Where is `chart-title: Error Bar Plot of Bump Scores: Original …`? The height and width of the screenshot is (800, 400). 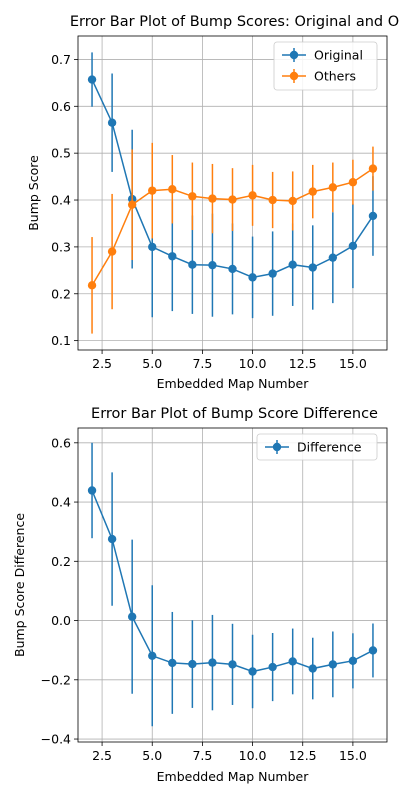 chart-title: Error Bar Plot of Bump Scores: Original … is located at coordinates (234, 22).